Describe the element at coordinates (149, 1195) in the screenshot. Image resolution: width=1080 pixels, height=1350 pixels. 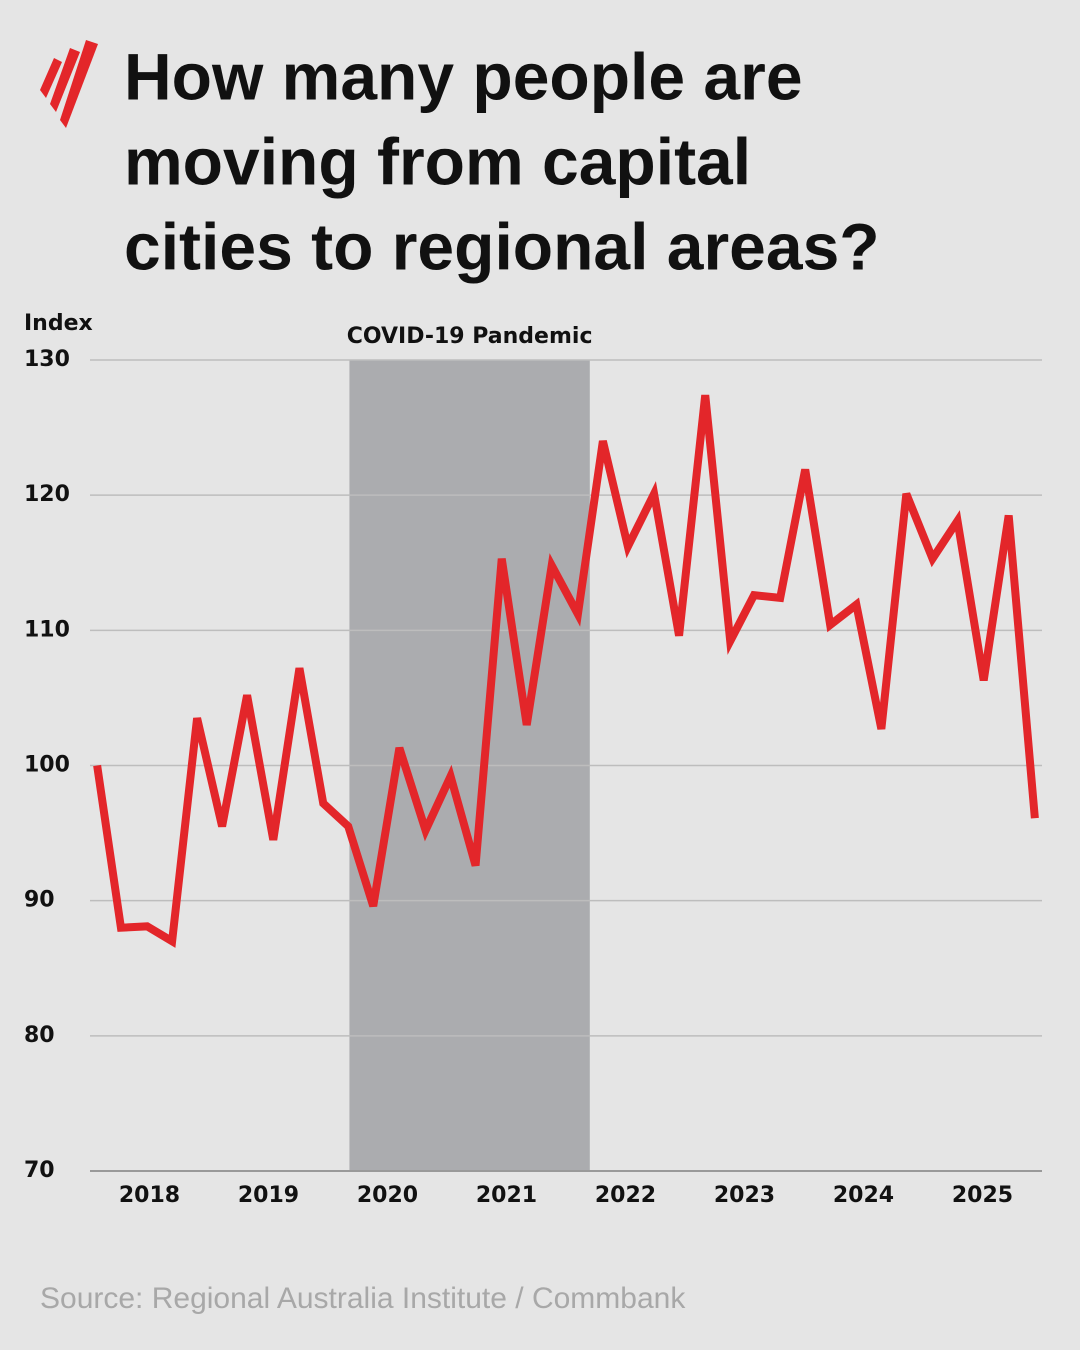
I see `x-tick-label: 2018` at that location.